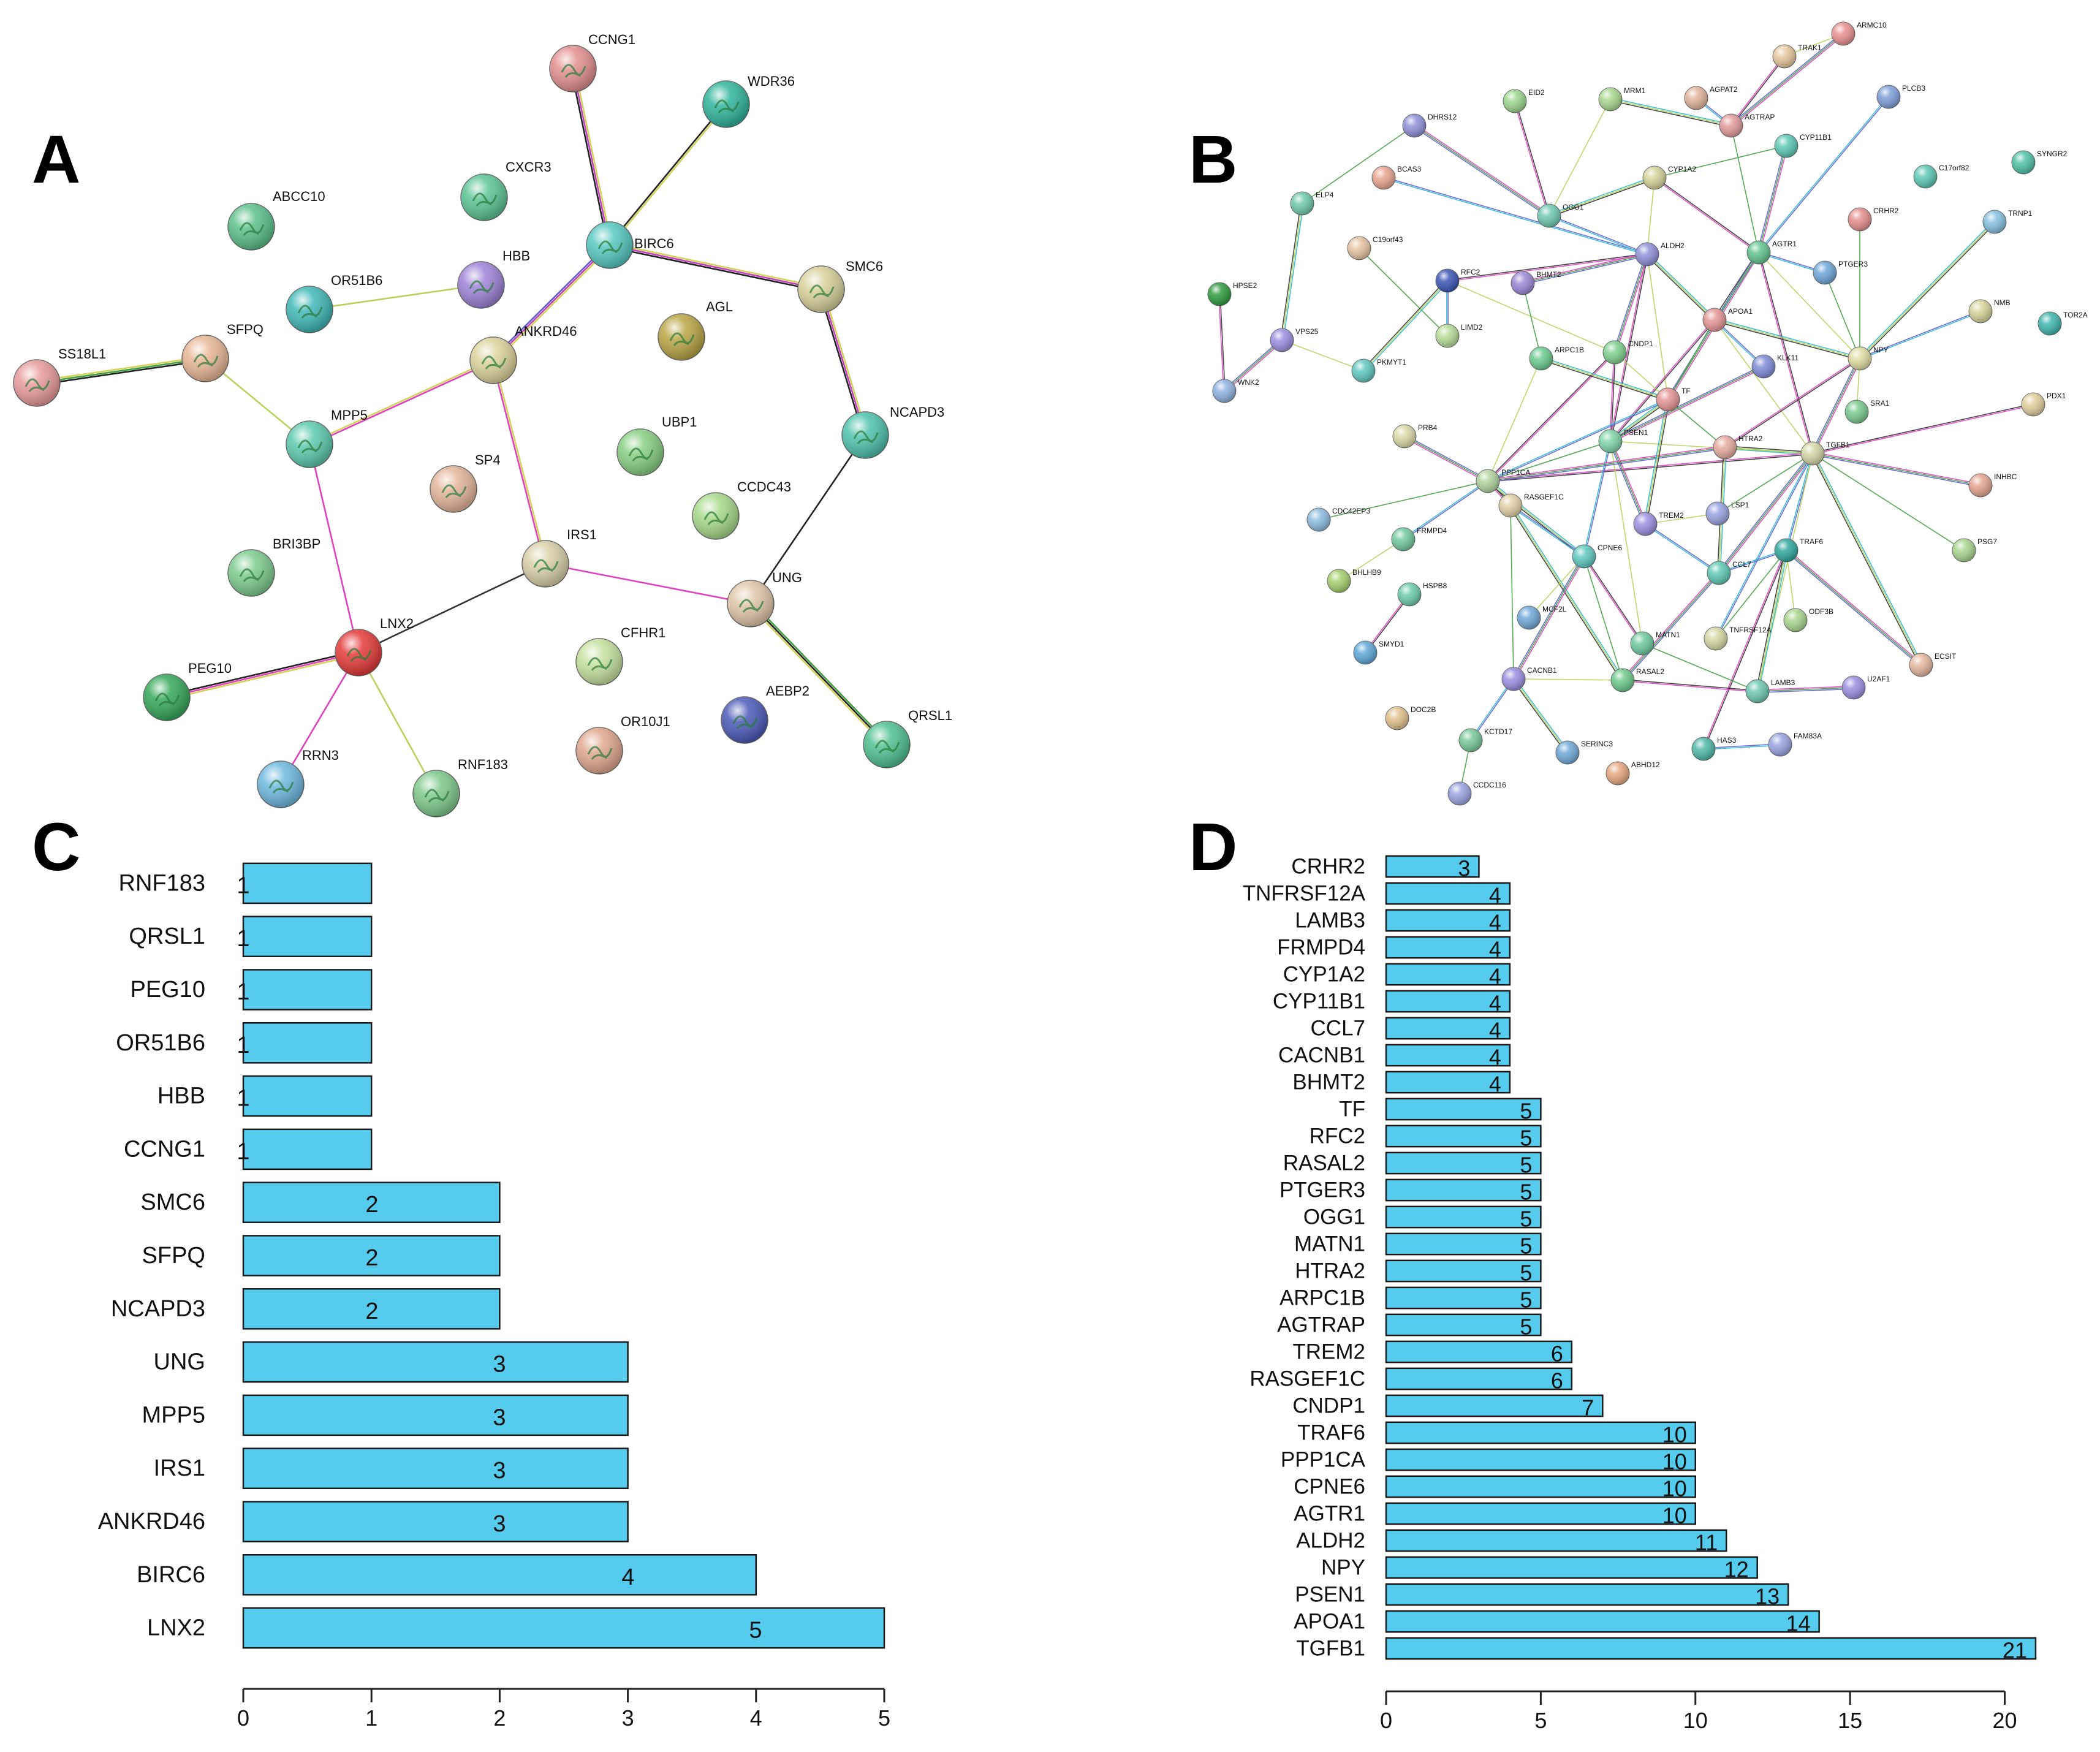 The image size is (2100, 1752). What do you see at coordinates (1623, 440) in the screenshot?
I see `protein-node: PSEN1` at bounding box center [1623, 440].